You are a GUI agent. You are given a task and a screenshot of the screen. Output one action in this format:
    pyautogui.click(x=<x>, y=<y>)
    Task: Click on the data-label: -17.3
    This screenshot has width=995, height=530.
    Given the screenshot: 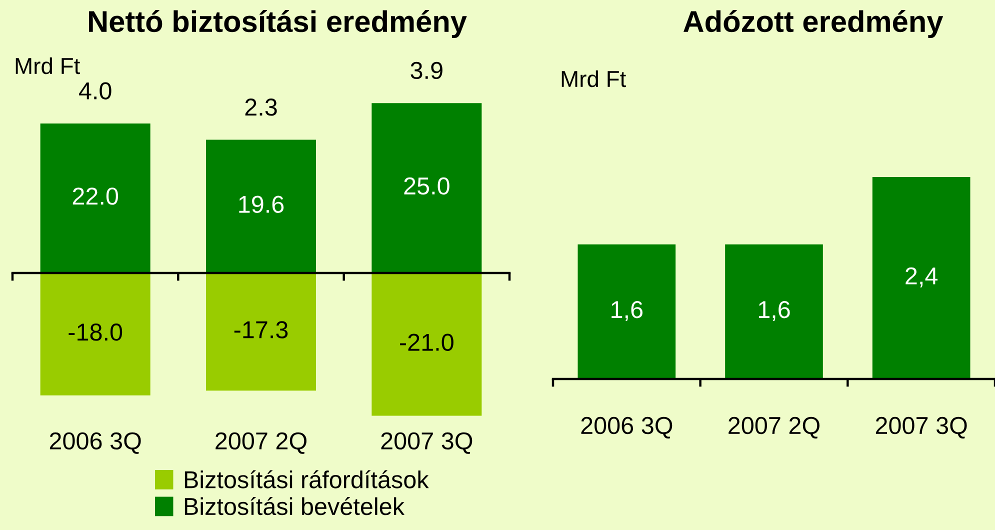 What is the action you would take?
    pyautogui.click(x=261, y=329)
    